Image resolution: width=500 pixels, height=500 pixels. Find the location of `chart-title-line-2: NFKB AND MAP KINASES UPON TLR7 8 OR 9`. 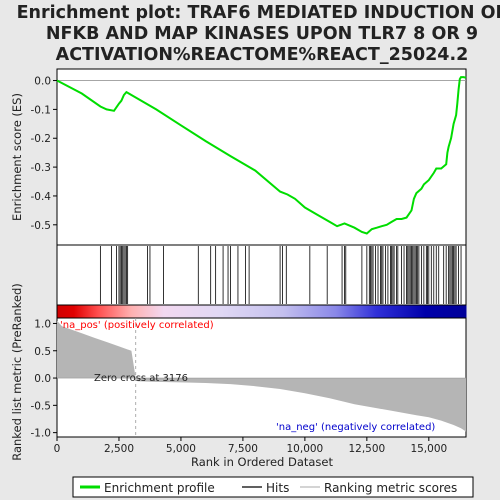

chart-title-line-2: NFKB AND MAP KINASES UPON TLR7 8 OR 9 is located at coordinates (262, 34).